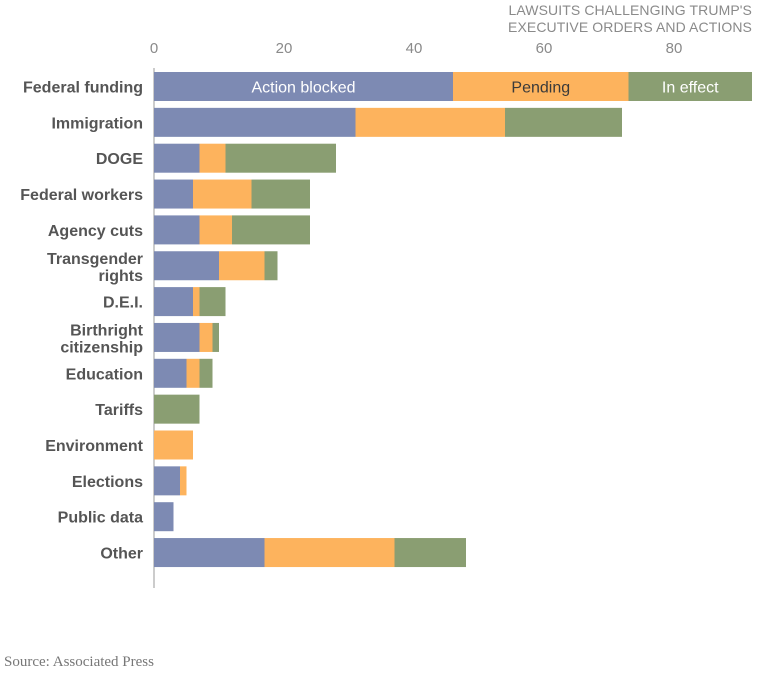 The image size is (762, 679). Describe the element at coordinates (81, 195) in the screenshot. I see `category-label: Federal workers` at that location.